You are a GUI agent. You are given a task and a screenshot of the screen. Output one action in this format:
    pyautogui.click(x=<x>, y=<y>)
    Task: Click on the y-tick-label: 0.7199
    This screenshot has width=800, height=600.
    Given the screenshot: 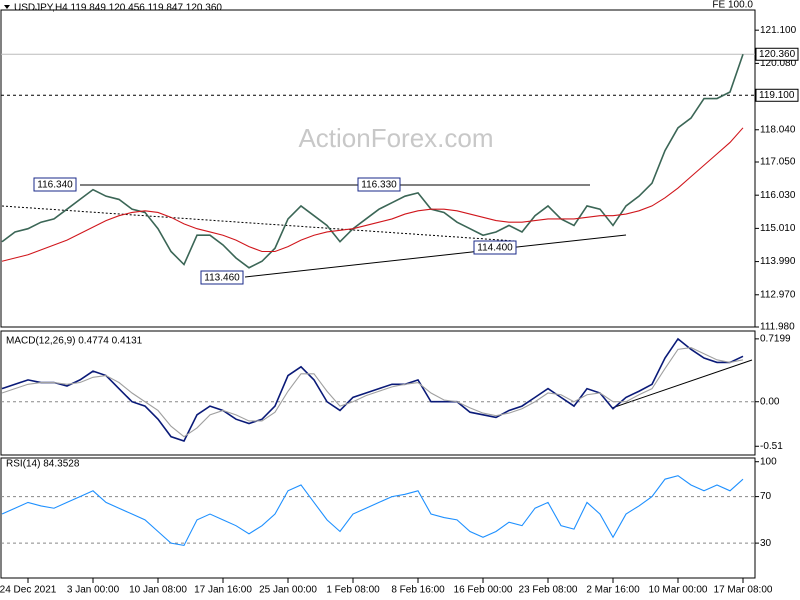 What is the action you would take?
    pyautogui.click(x=775, y=339)
    